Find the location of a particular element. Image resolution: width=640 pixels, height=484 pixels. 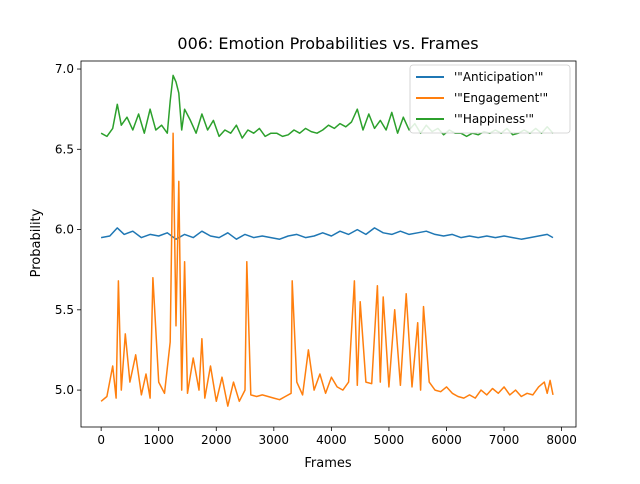

x-axis: 0 1000 2000 3000 4000 5000 6000 7000 8000 is located at coordinates (337, 437).